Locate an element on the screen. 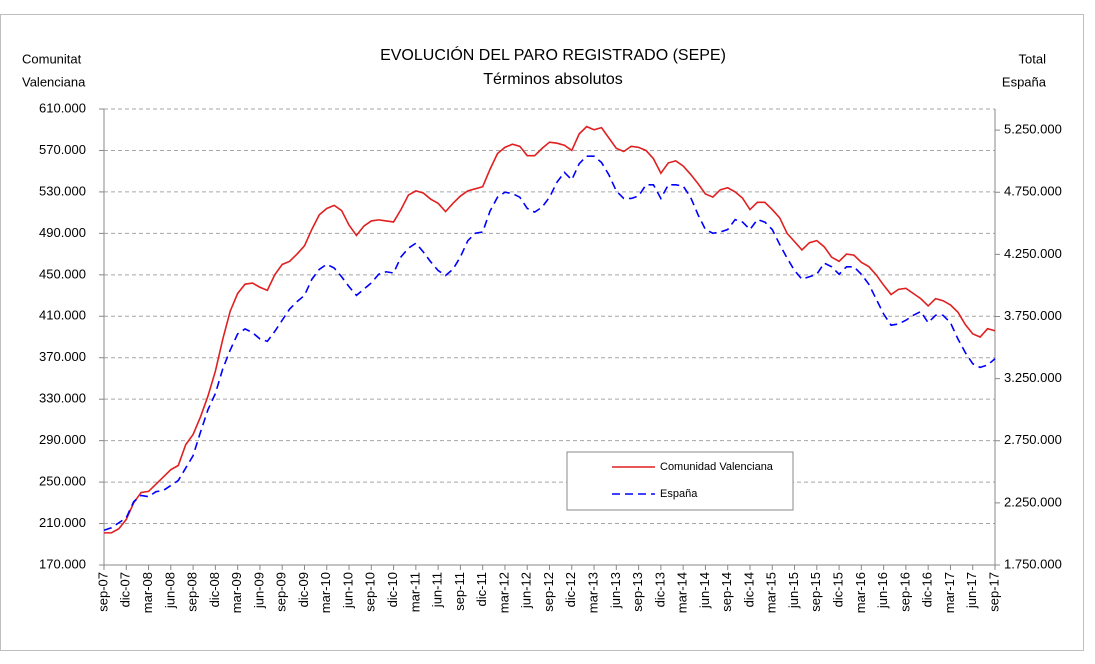 The height and width of the screenshot is (664, 1095). y-tick-label: 490.000 is located at coordinates (62, 232).